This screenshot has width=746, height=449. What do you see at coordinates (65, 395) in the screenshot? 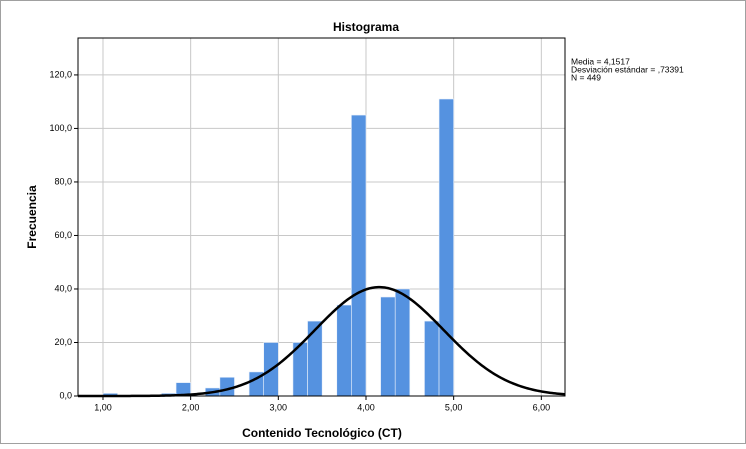
I see `y-tick-label: 0,0` at bounding box center [65, 395].